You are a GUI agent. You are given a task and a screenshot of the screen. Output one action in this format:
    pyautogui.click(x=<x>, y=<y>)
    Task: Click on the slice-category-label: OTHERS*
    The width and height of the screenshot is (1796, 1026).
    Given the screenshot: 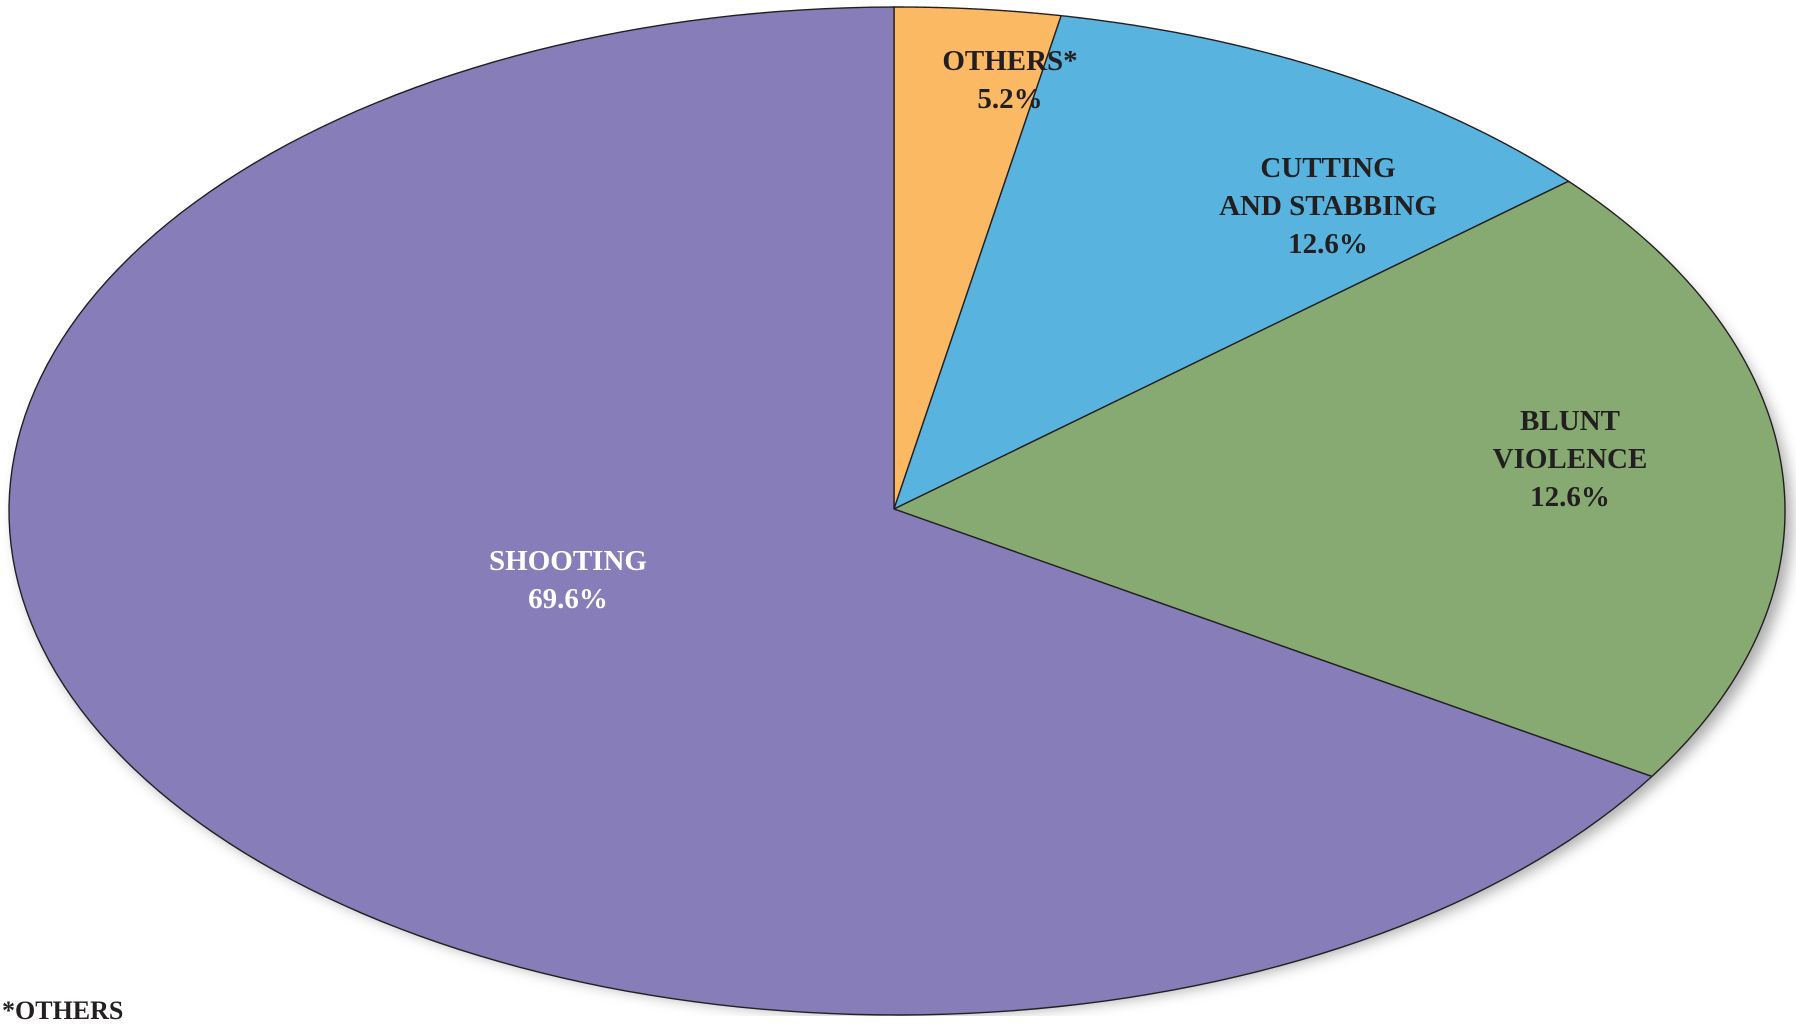 What is the action you would take?
    pyautogui.click(x=1009, y=61)
    